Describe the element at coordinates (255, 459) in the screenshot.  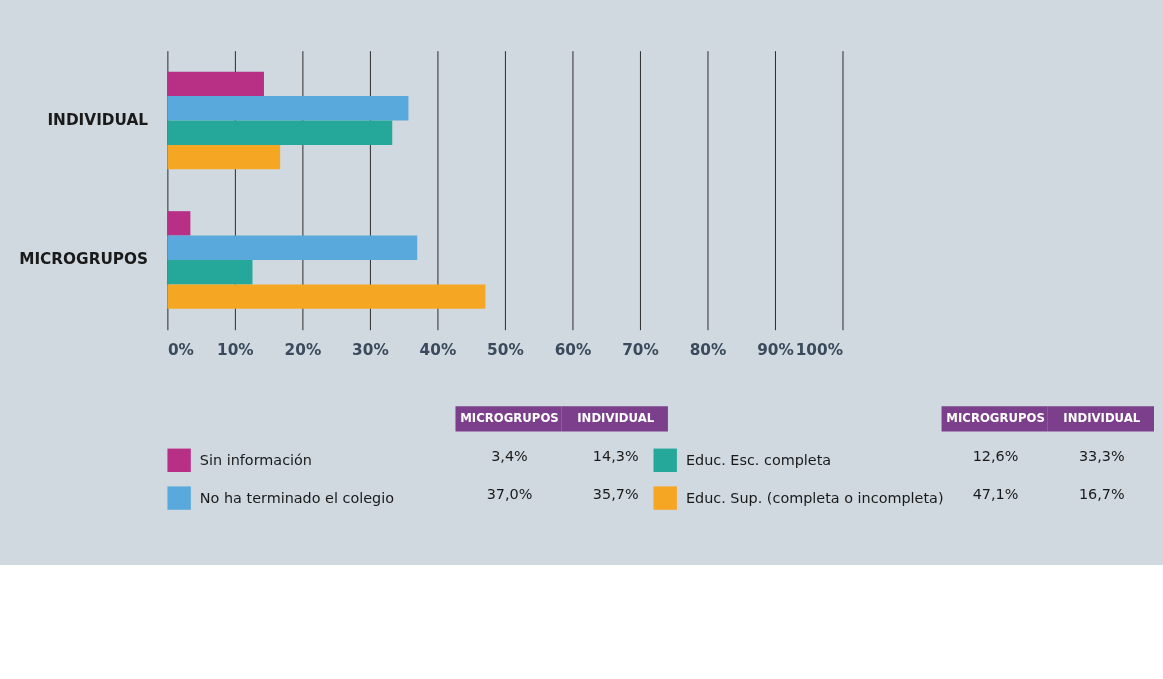
I see `legend-label: Sin información` at that location.